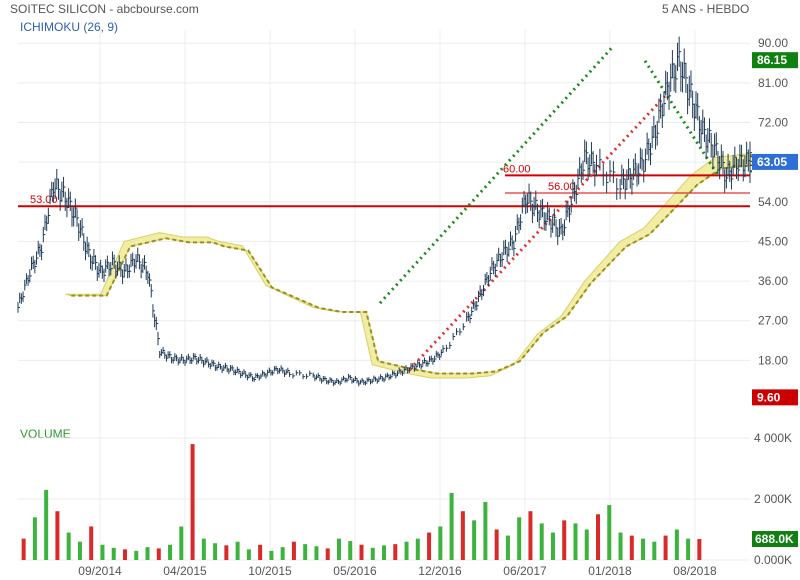  Describe the element at coordinates (773, 43) in the screenshot. I see `y-tick-label: 90.00` at that location.